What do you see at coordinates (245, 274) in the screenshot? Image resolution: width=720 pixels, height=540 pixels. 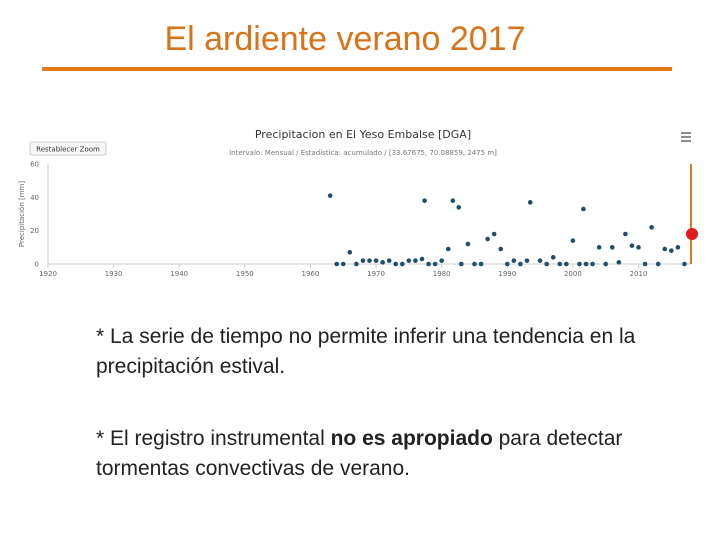 I see `x-tick-label: 1950` at bounding box center [245, 274].